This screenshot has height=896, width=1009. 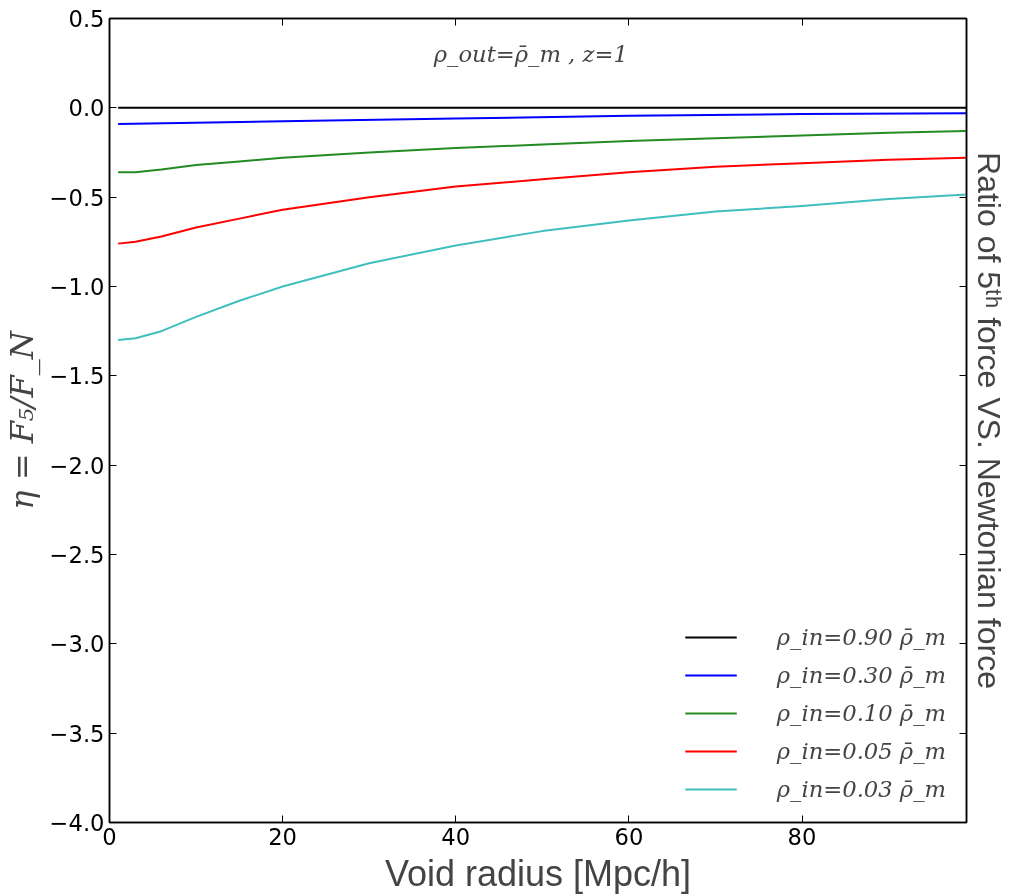 What do you see at coordinates (22, 420) in the screenshot?
I see `y-axis-title: η = F₅/F_N` at bounding box center [22, 420].